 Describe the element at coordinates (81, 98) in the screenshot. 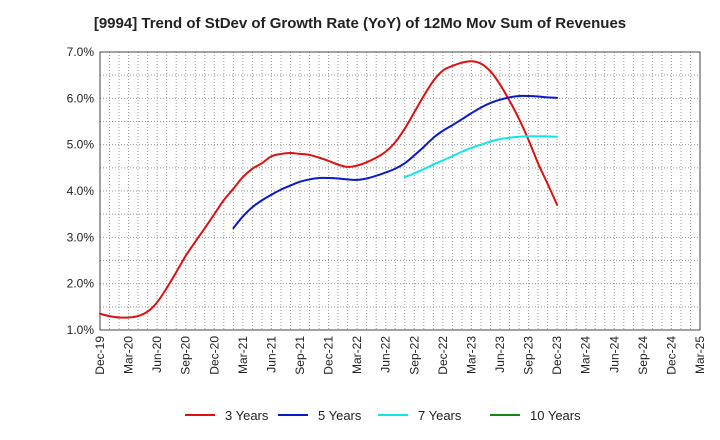

I see `y-tick-label: 6.0%` at that location.